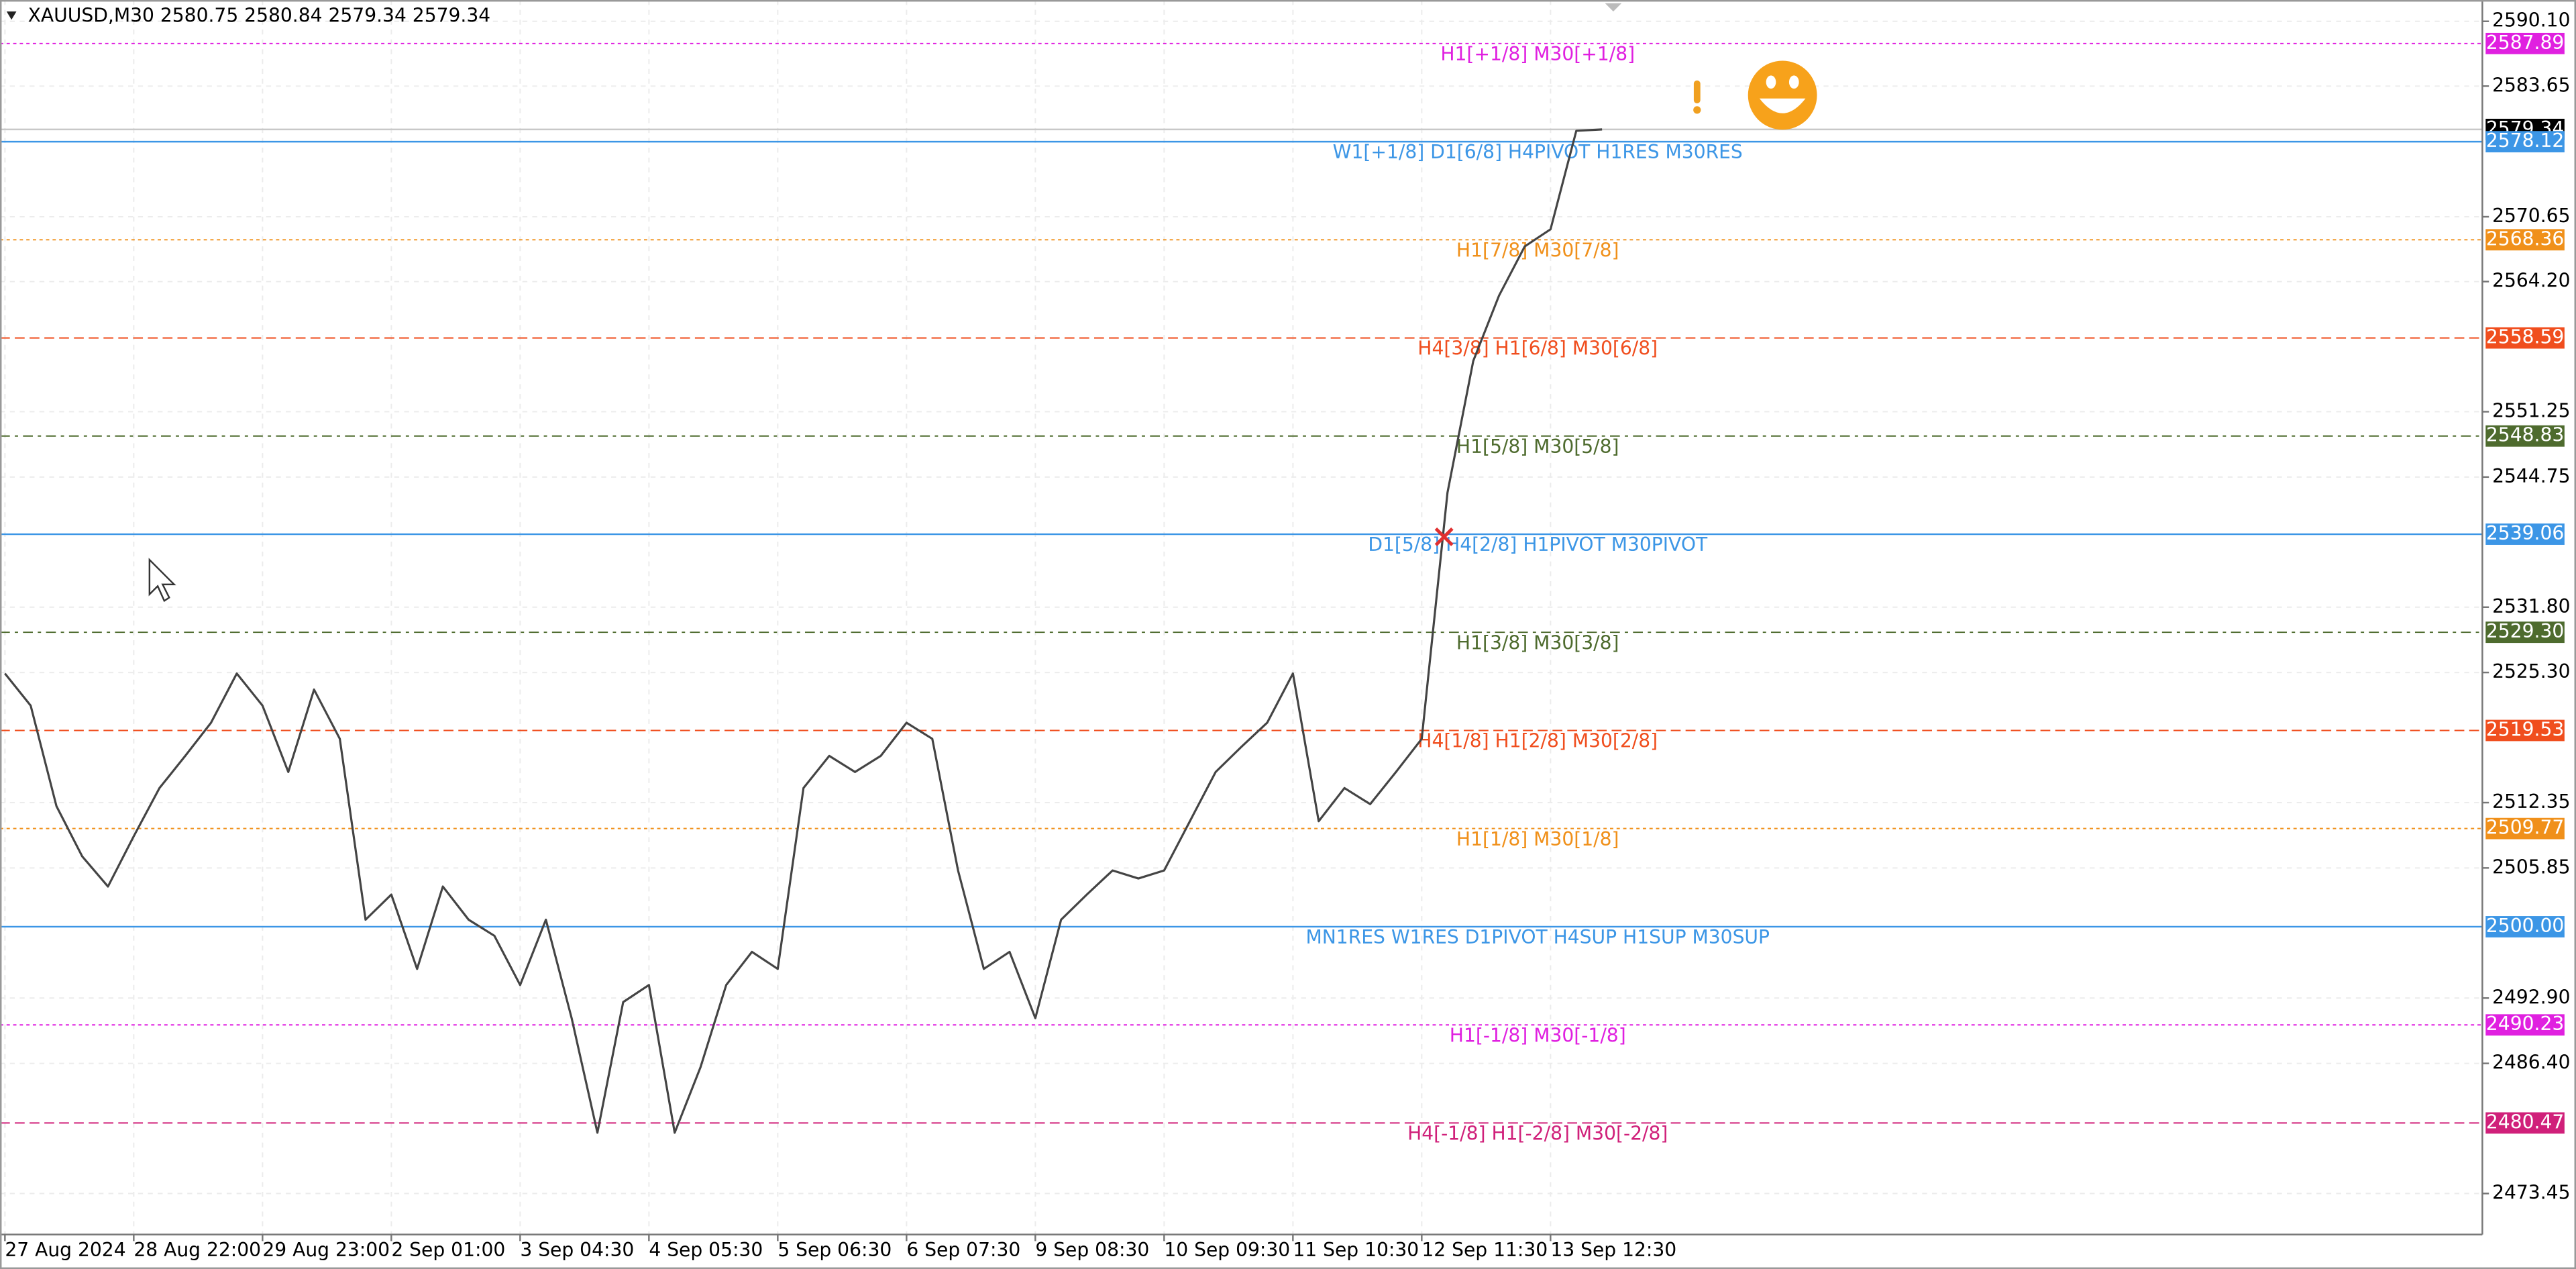 This screenshot has height=1269, width=2576. Describe the element at coordinates (577, 1250) in the screenshot. I see `x-tick-label: 3 Sep 04:30` at that location.